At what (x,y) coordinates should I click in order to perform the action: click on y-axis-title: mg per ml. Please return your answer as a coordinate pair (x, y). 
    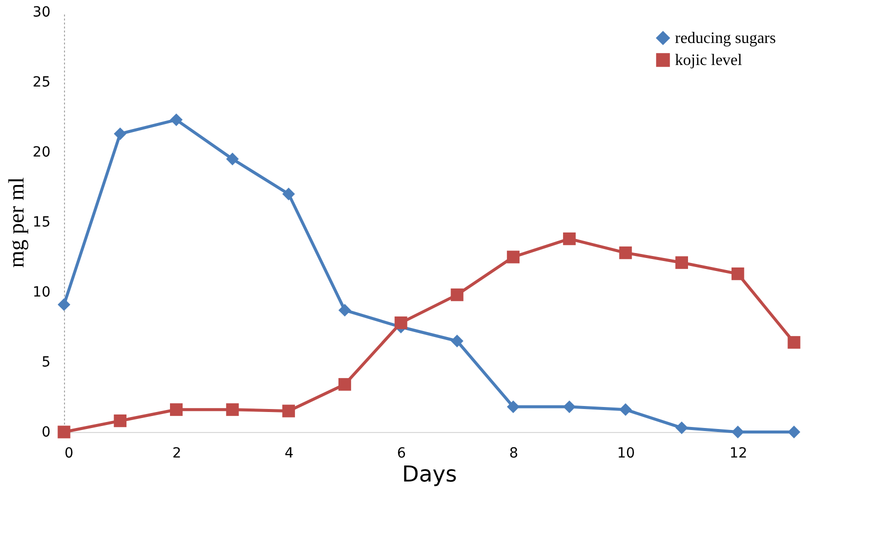
    Looking at the image, I should click on (16, 222).